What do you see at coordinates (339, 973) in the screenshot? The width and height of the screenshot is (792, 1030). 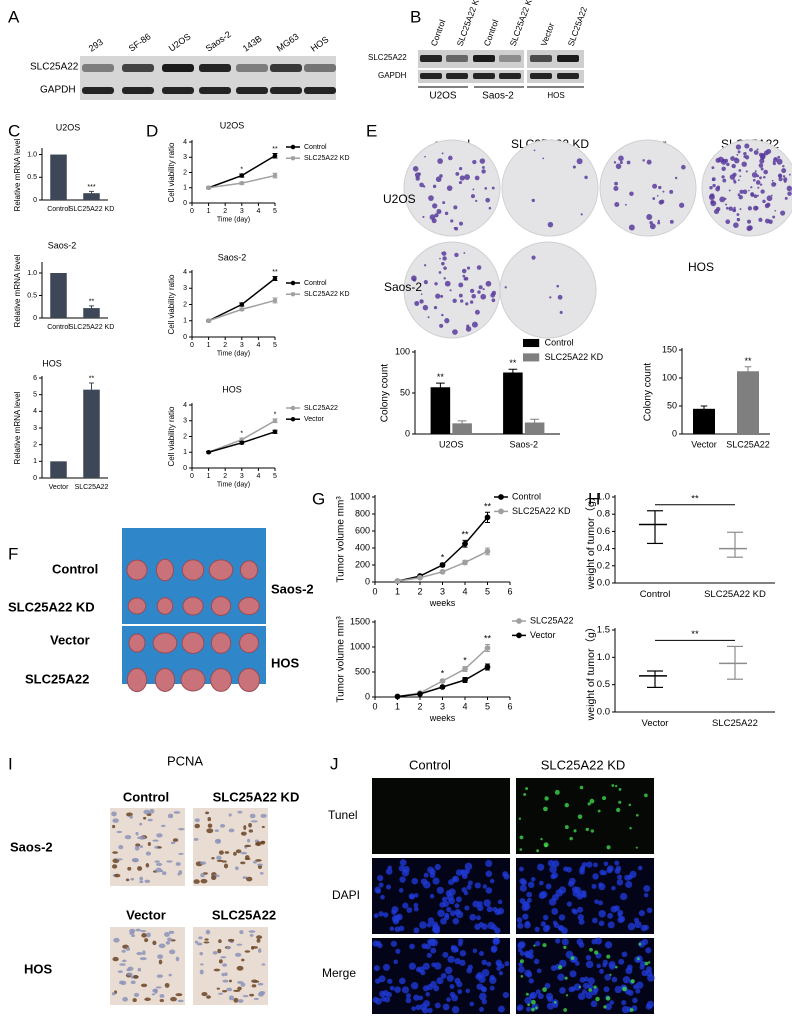 I see `row-label: Merge` at bounding box center [339, 973].